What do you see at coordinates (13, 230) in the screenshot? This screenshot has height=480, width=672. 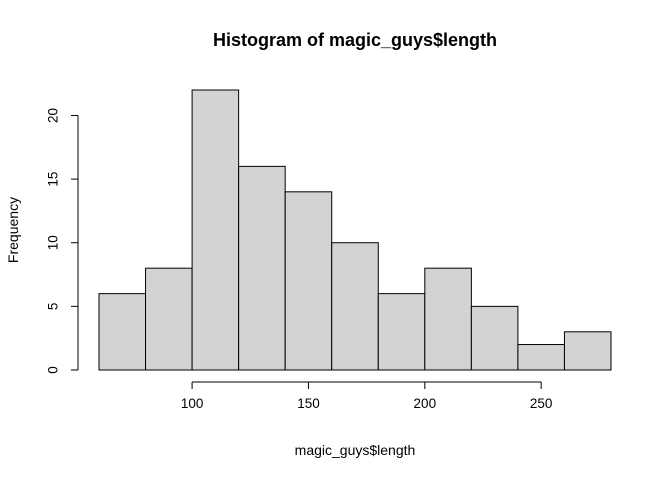 I see `y-axis-label: Frequency` at bounding box center [13, 230].